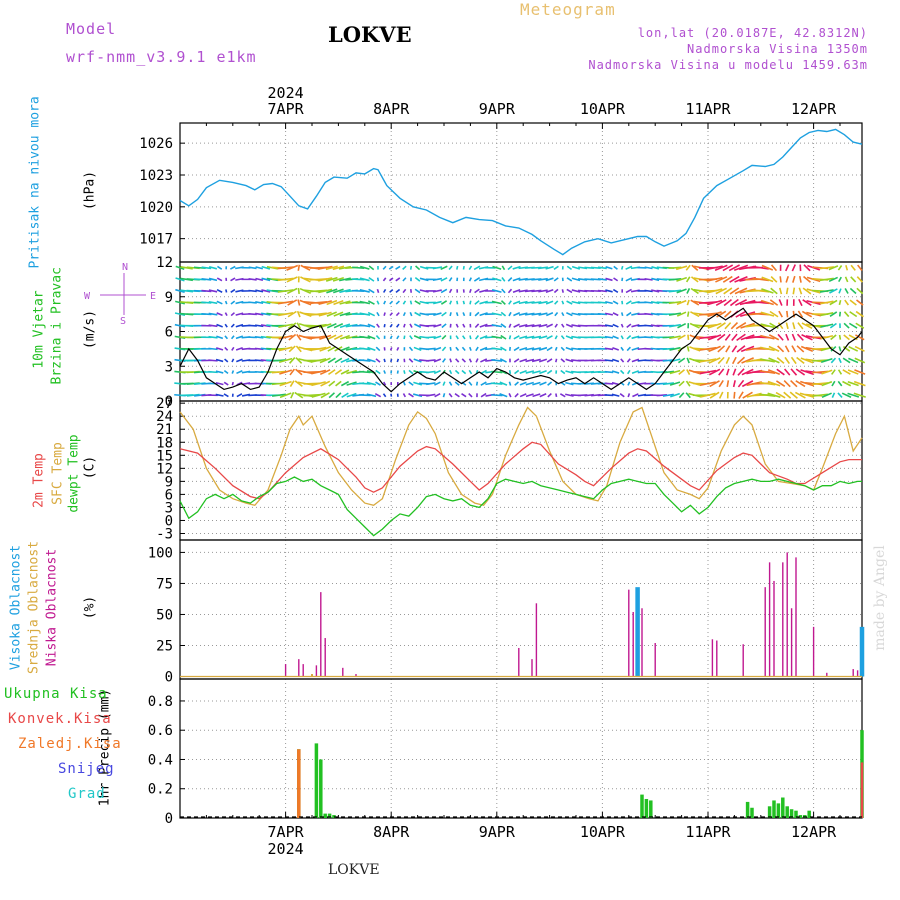 This screenshot has height=900, width=900. Describe the element at coordinates (164, 584) in the screenshot. I see `y-tick-label: 75` at that location.